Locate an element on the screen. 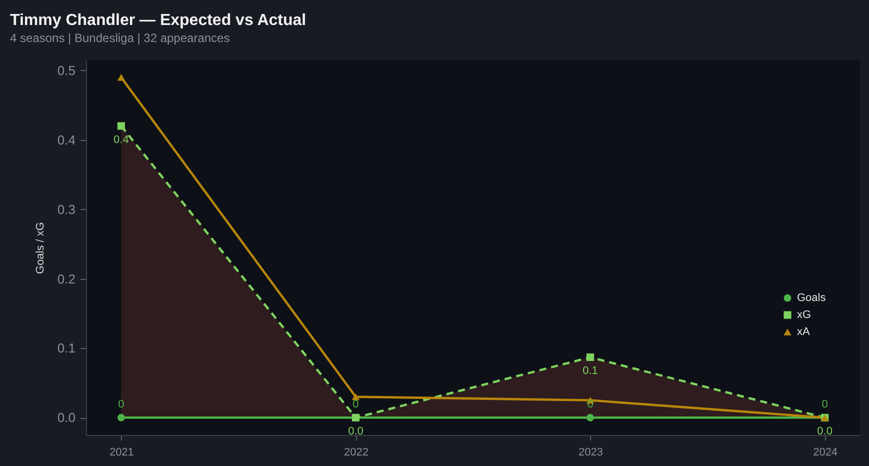  data-label: 0.1 is located at coordinates (590, 371).